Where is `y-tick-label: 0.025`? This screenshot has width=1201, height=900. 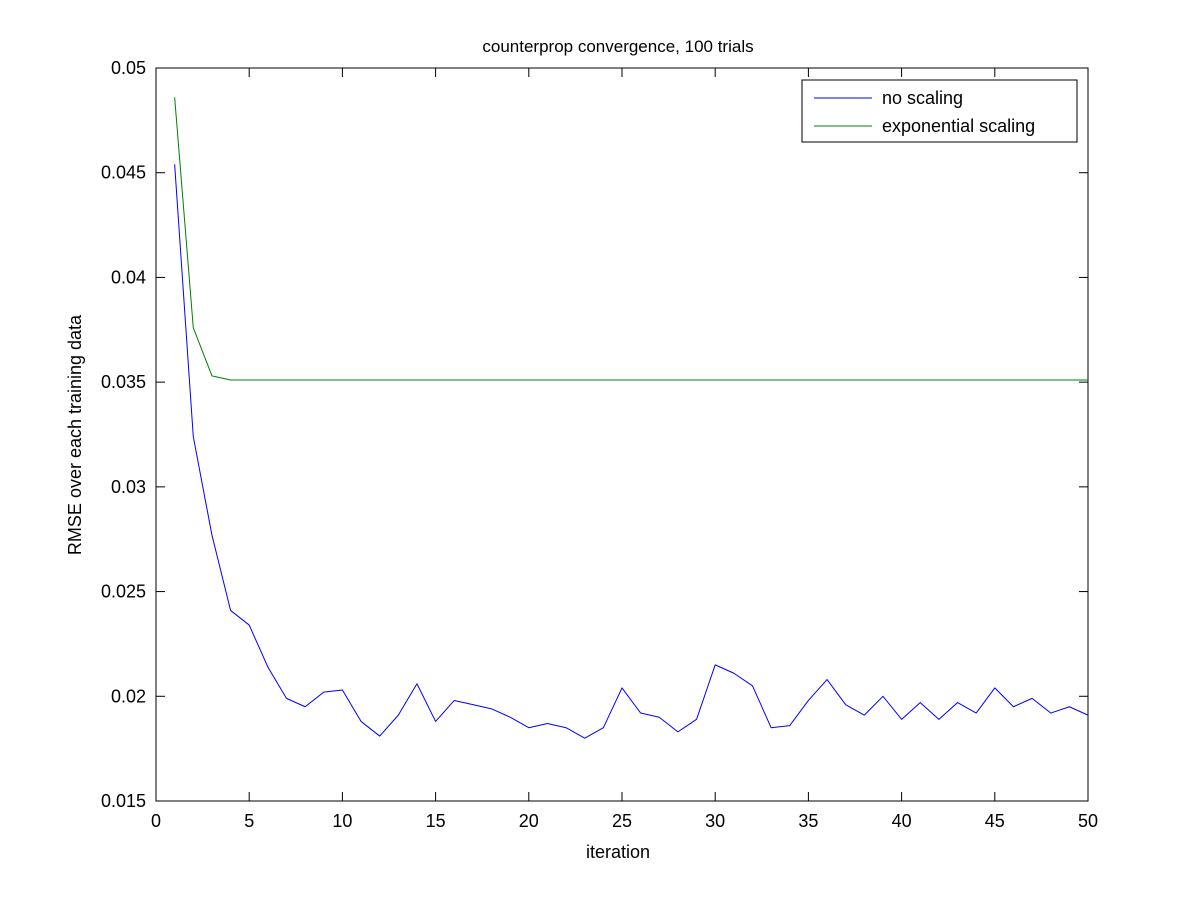
y-tick-label: 0.025 is located at coordinates (123, 592).